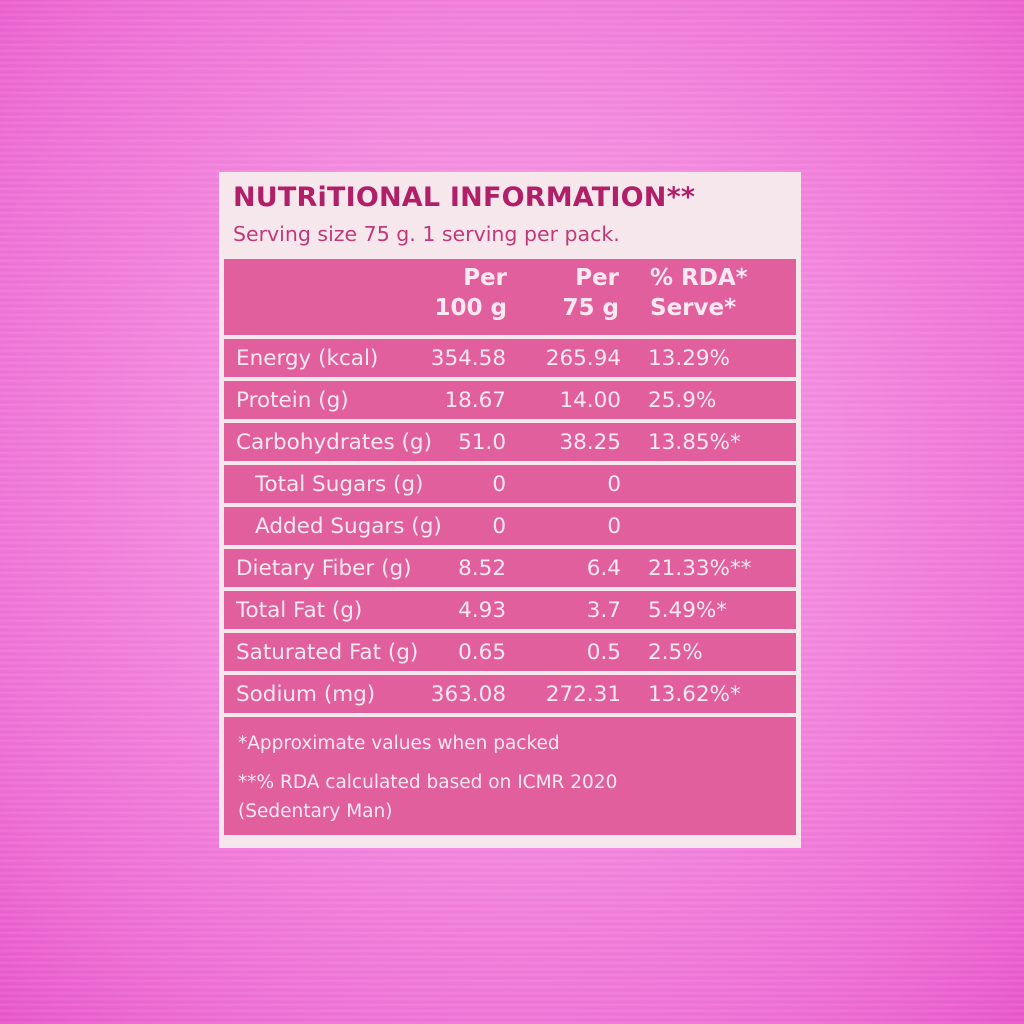 The height and width of the screenshot is (1024, 1024). What do you see at coordinates (689, 358) in the screenshot?
I see `value-rda: 13.29%` at bounding box center [689, 358].